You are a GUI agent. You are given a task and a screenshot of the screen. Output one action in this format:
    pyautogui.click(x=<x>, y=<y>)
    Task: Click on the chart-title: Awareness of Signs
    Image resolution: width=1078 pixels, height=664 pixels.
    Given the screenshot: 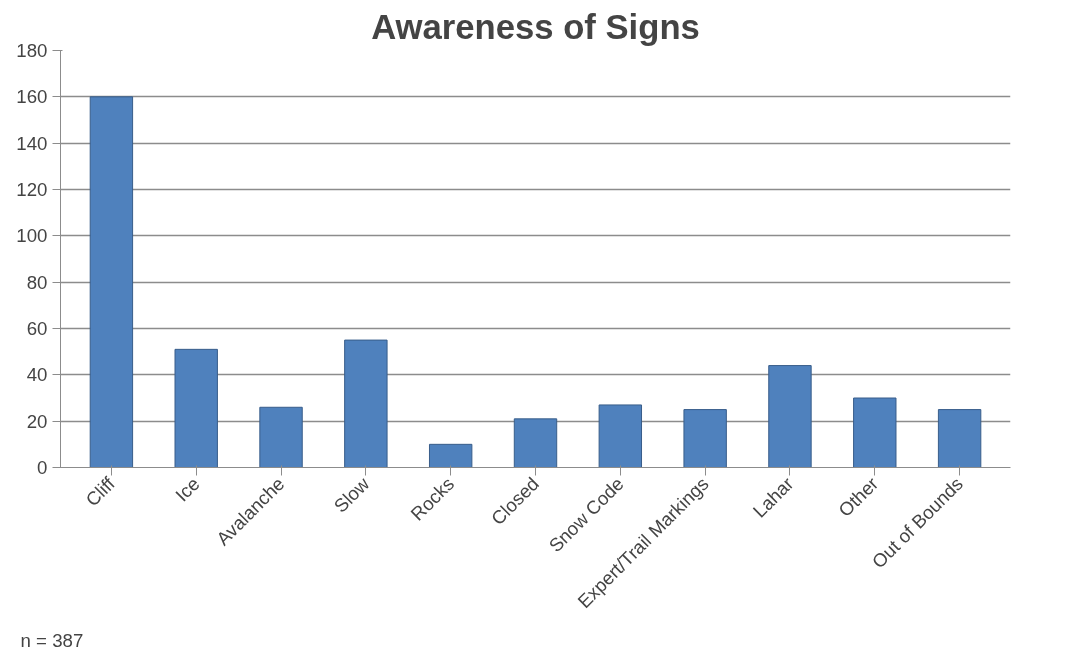 What is the action you would take?
    pyautogui.click(x=535, y=26)
    